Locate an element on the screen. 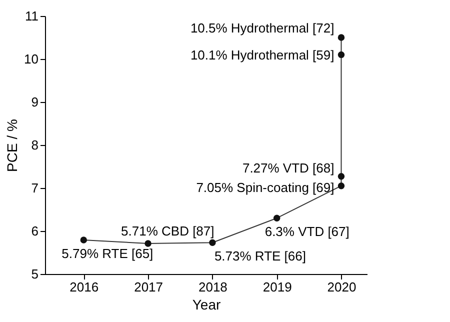  annotation: 7.05% Spin-coating [69] is located at coordinates (265, 187).